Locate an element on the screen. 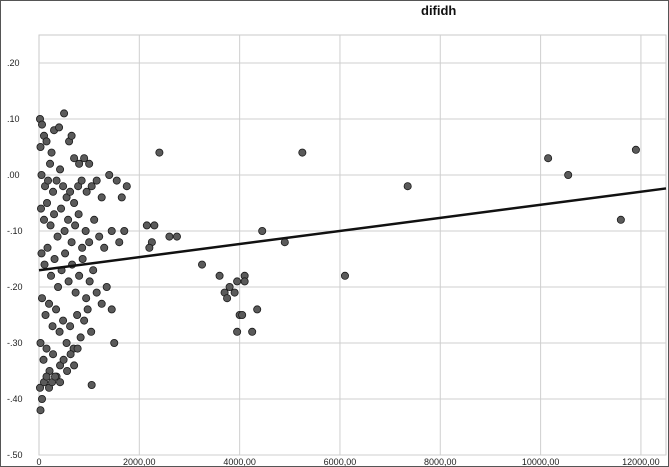 The image size is (669, 467). x-tick-label: 6000,00 is located at coordinates (340, 461).